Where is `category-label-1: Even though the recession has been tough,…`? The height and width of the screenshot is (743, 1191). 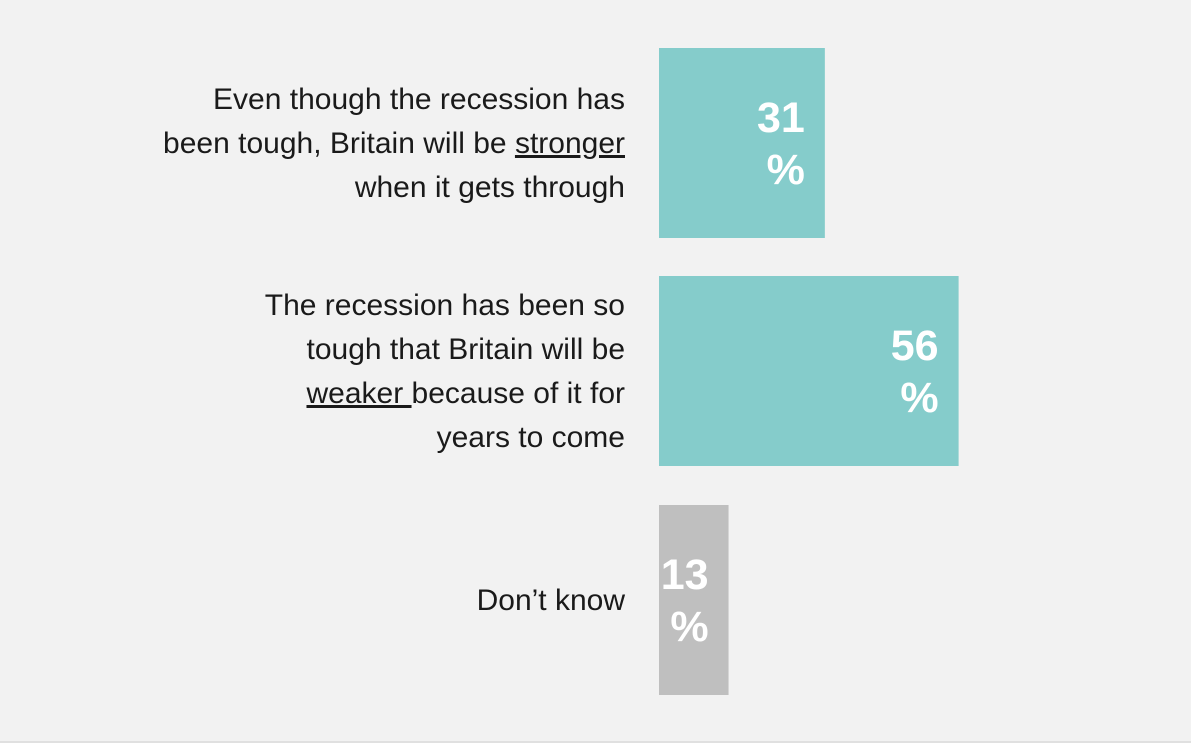
category-label-1: Even though the recession has been tough,… is located at coordinates (394, 143).